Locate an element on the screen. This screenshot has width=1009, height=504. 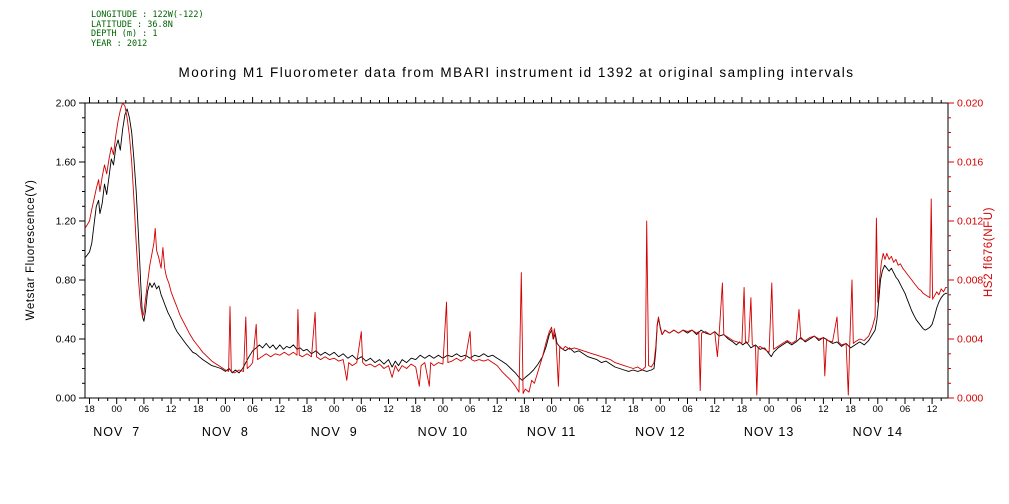
y-right-tick-label: 0.000 is located at coordinates (970, 399).